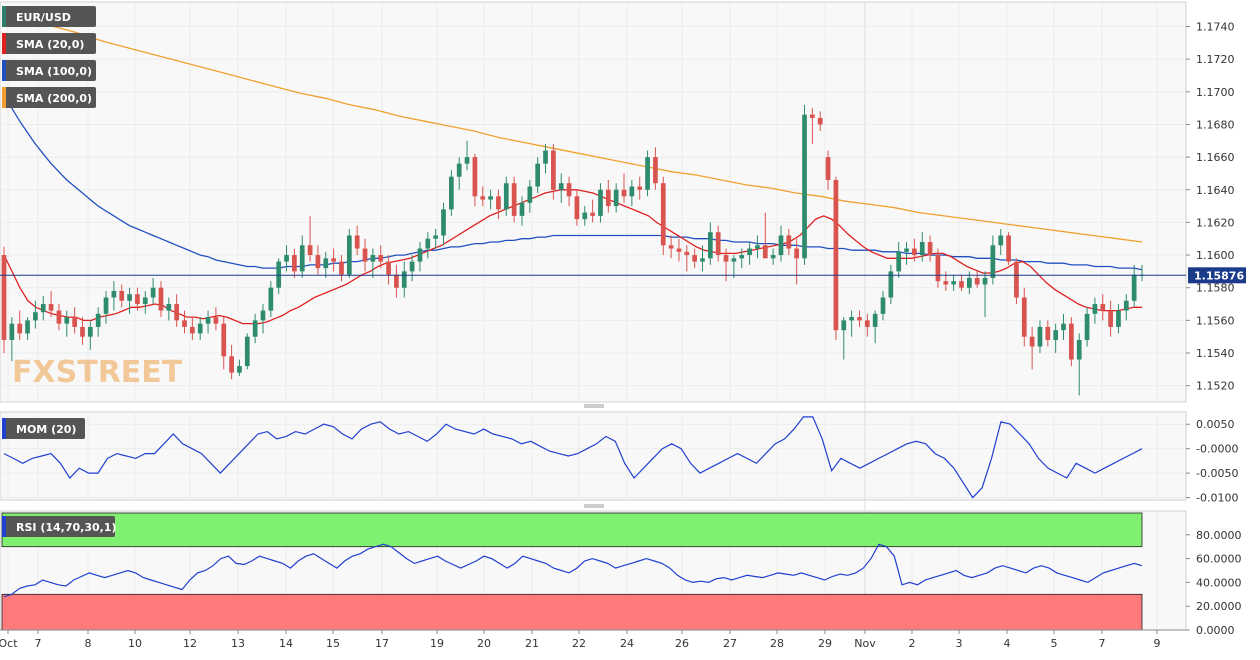  What do you see at coordinates (627, 643) in the screenshot?
I see `x-tick-label: 24` at bounding box center [627, 643].